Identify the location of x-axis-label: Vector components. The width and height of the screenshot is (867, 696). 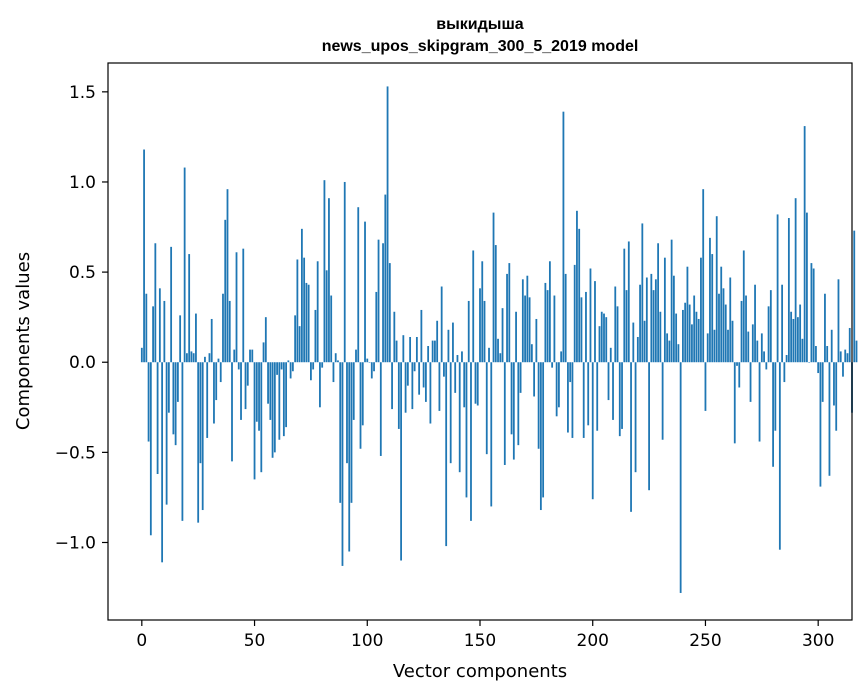
(480, 671).